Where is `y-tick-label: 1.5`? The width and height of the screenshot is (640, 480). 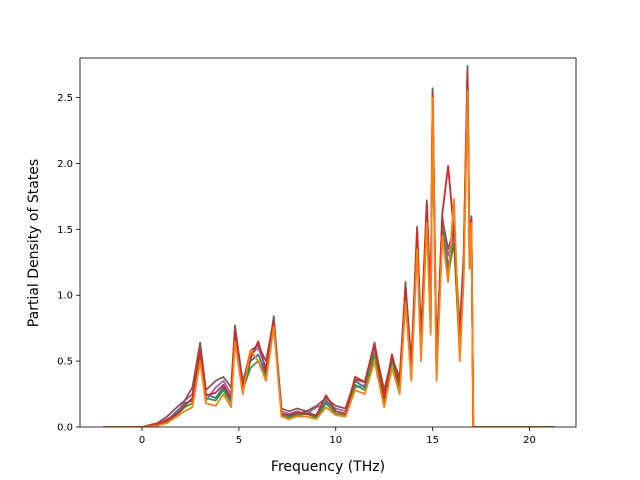 y-tick-label: 1.5 is located at coordinates (65, 230).